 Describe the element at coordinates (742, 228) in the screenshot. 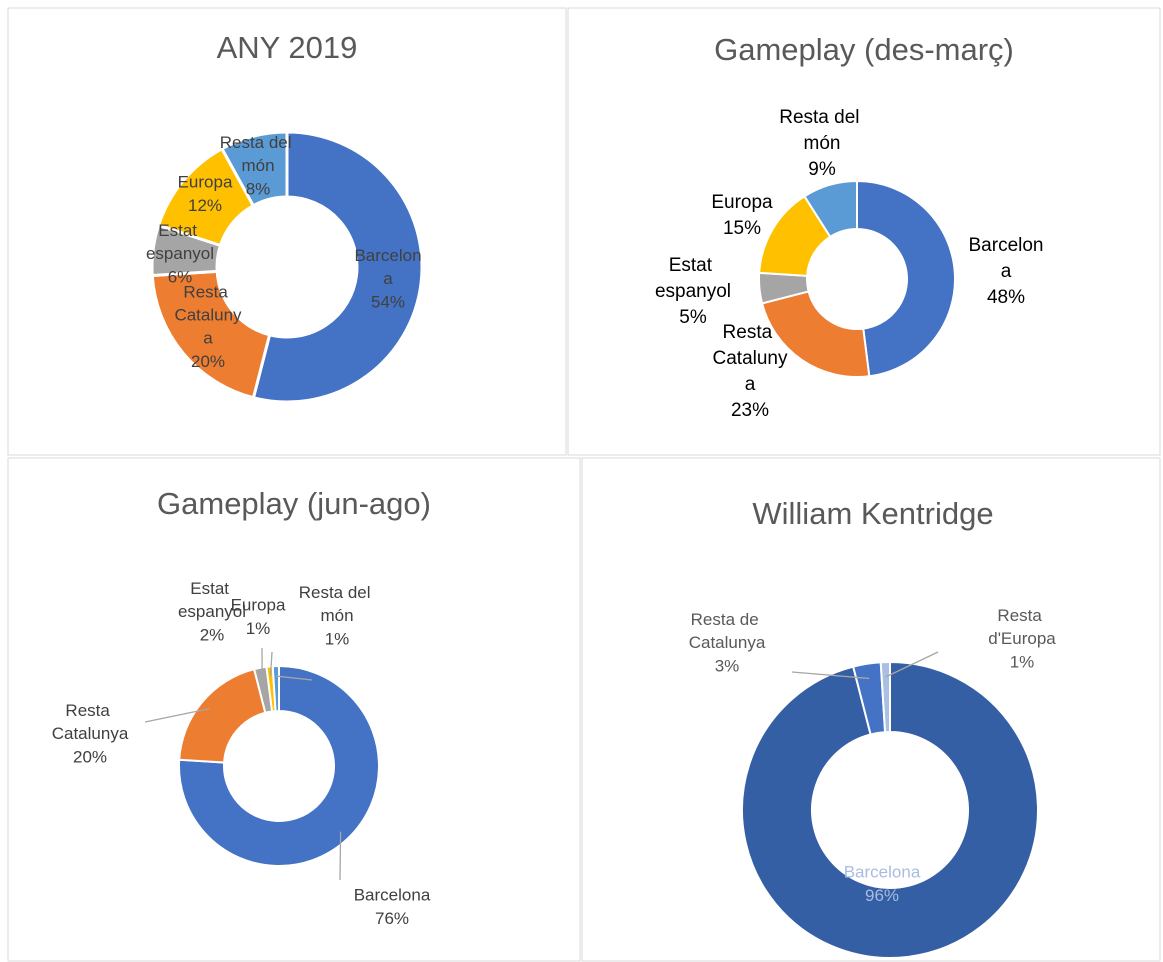

I see `data-label-value: 15%` at that location.